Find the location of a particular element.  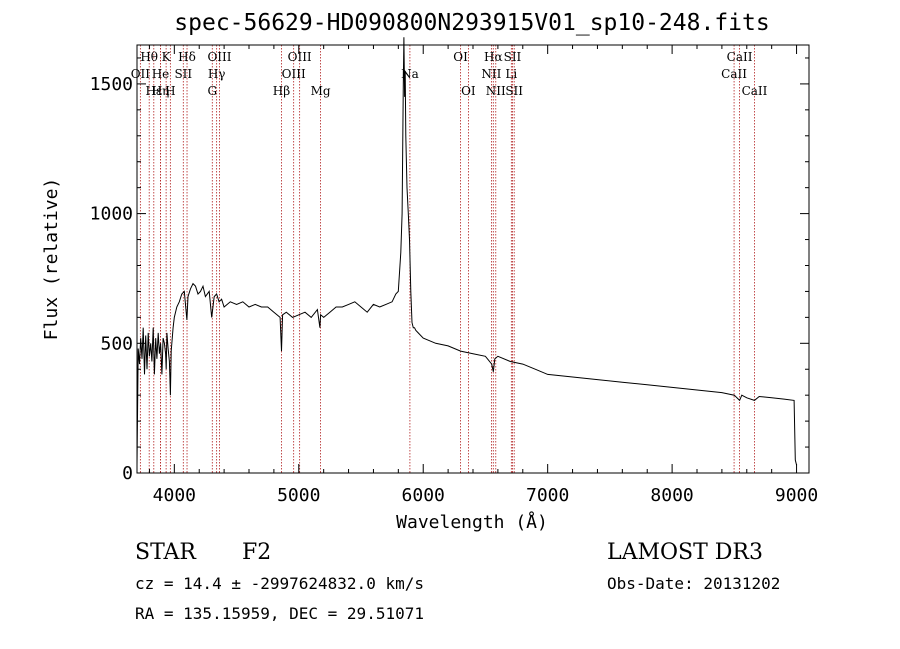

y-tick-label: 1500 is located at coordinates (111, 84).